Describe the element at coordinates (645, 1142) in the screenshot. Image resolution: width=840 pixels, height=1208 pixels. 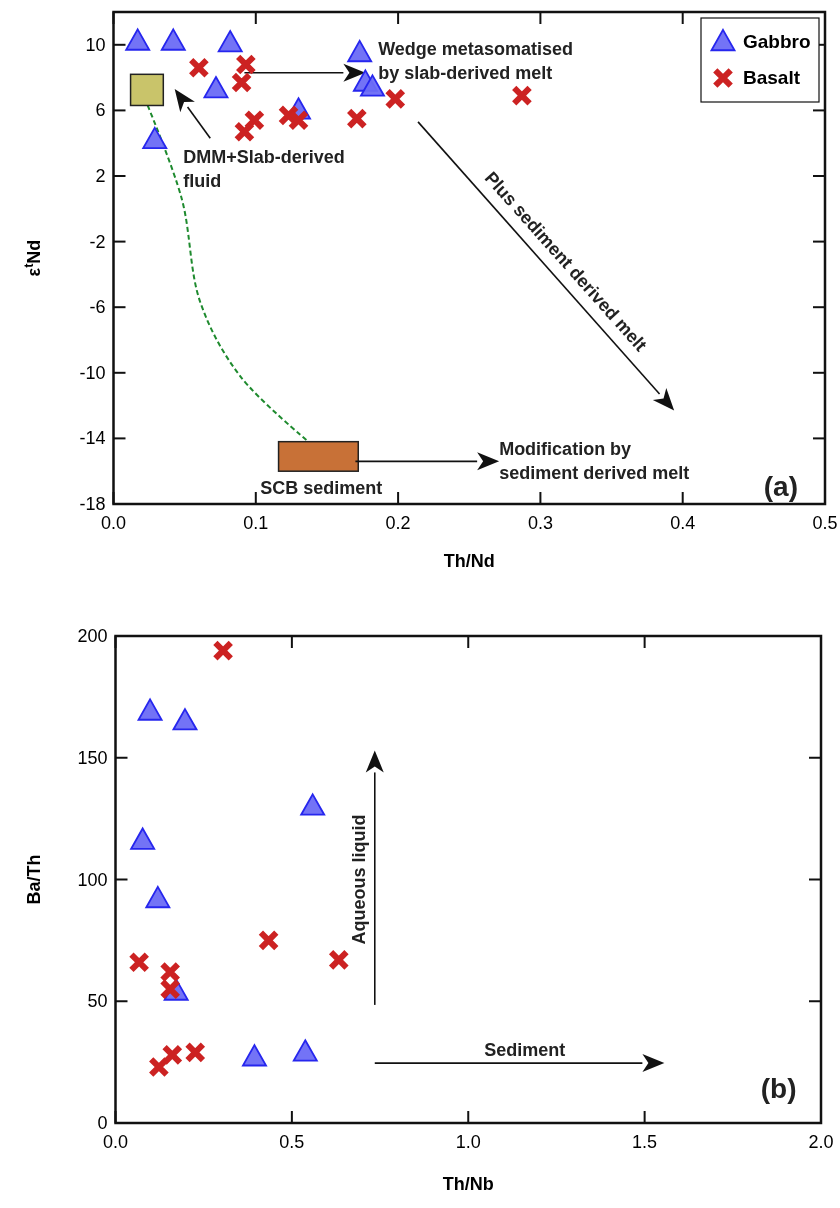
I see `x-tick-label: 1.5` at that location.